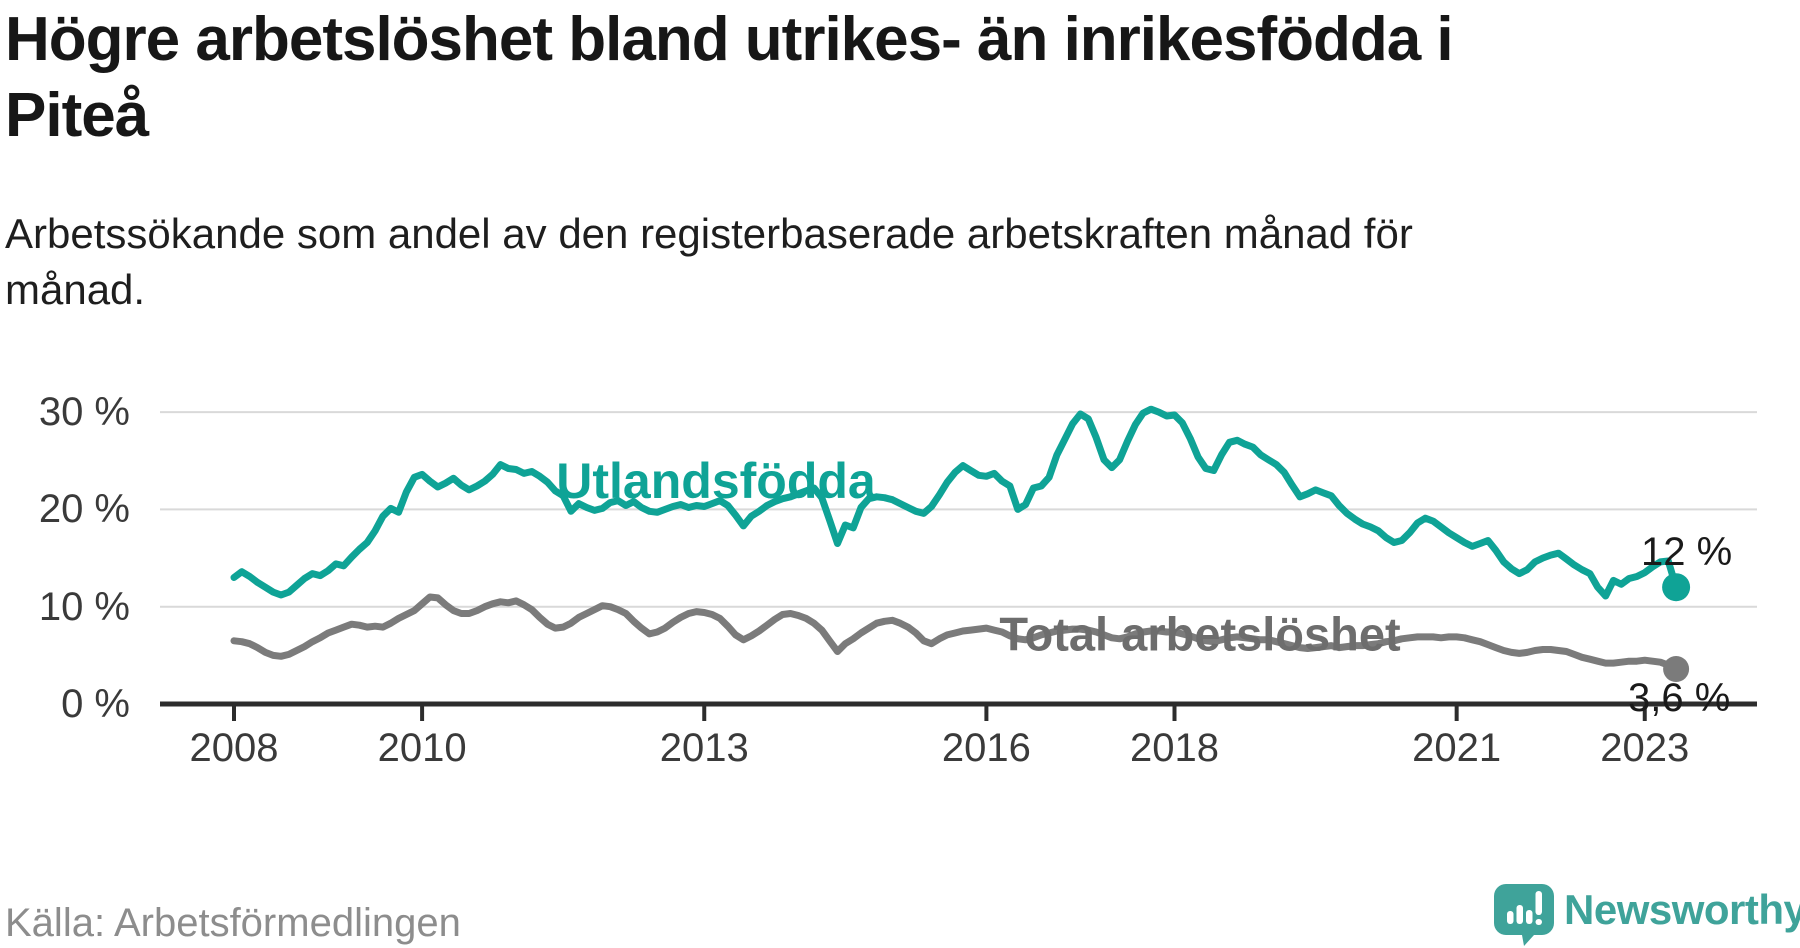 The image size is (1800, 948). Describe the element at coordinates (77, 115) in the screenshot. I see `title-line-2: Piteå` at that location.